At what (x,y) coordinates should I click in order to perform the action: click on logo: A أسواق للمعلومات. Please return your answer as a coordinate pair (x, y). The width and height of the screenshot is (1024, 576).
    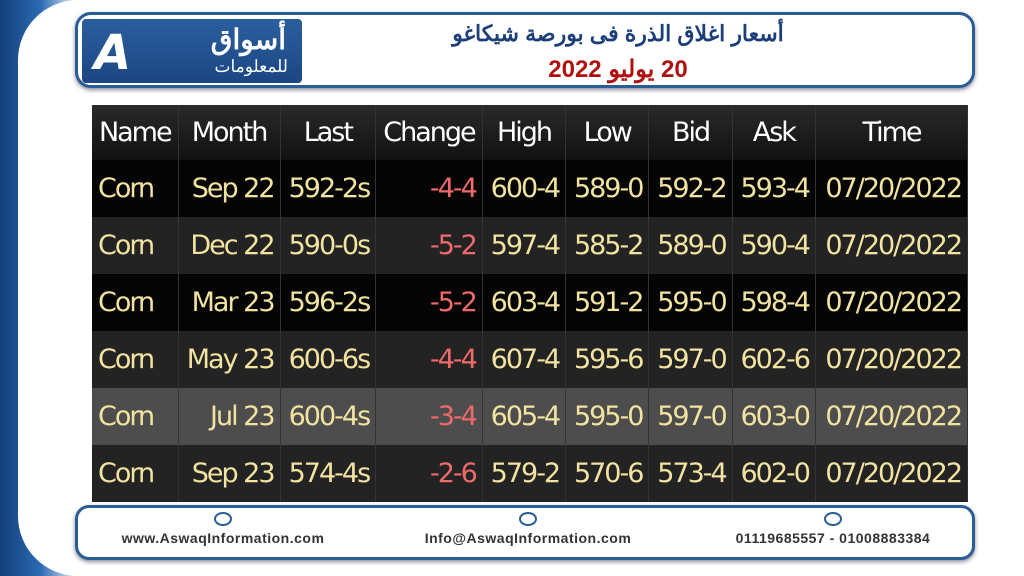
    Looking at the image, I should click on (192, 51).